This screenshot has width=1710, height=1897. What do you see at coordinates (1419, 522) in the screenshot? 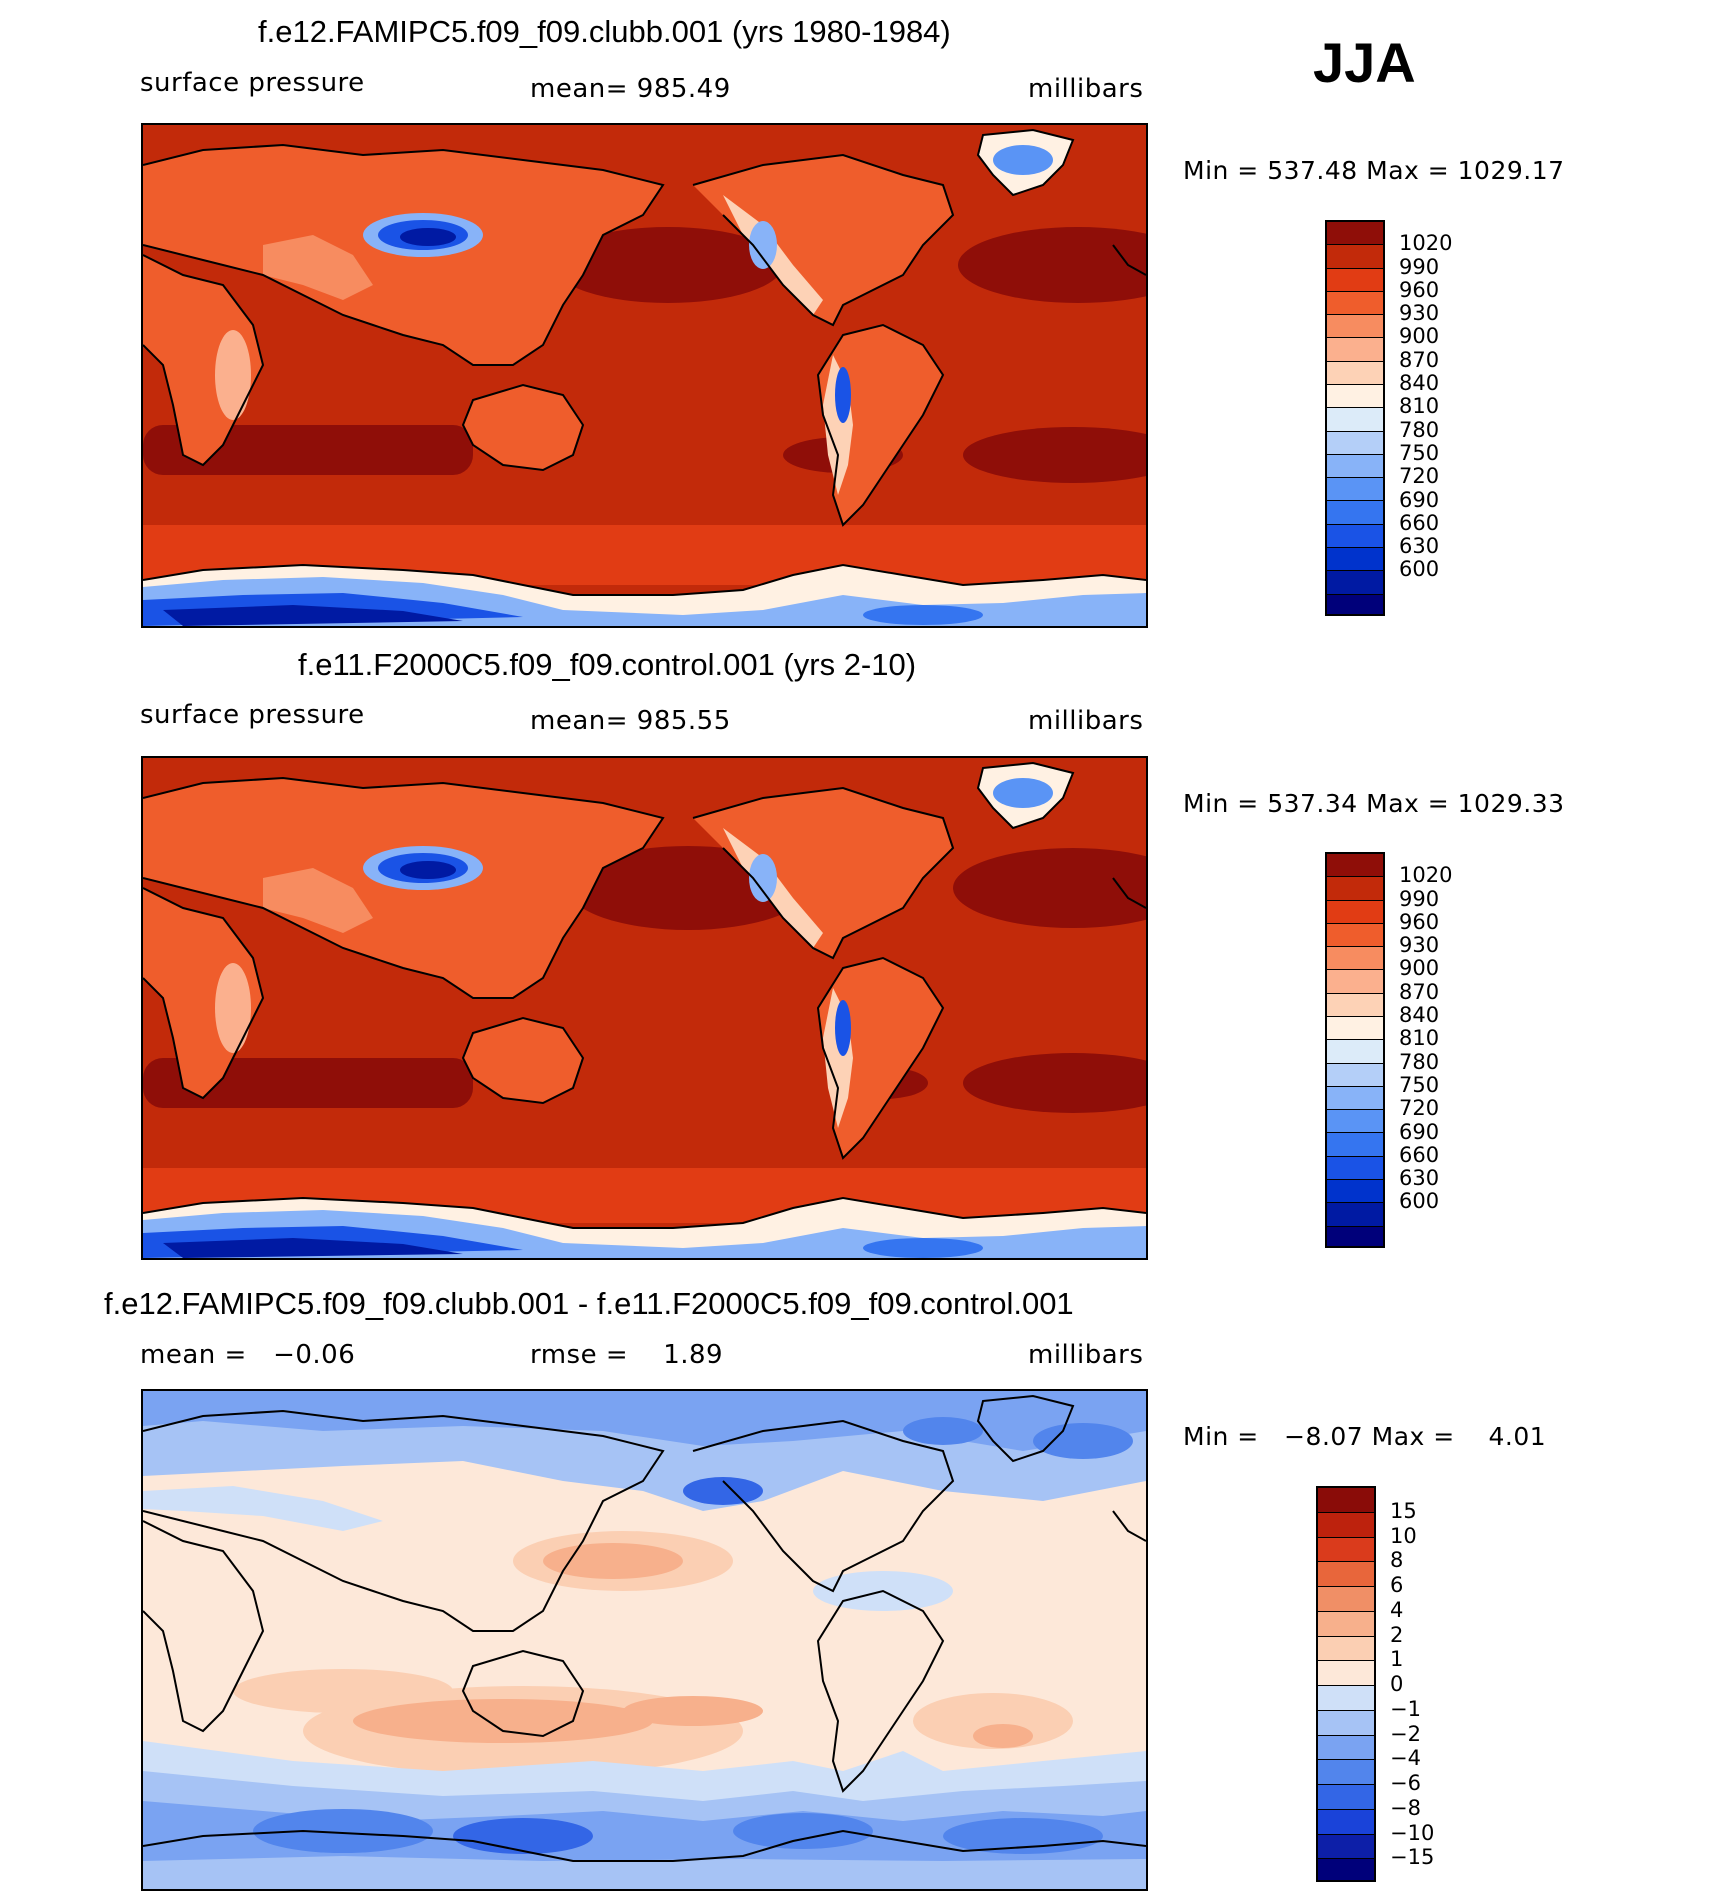
I see `colorbar-tick-label: 660` at bounding box center [1419, 522].